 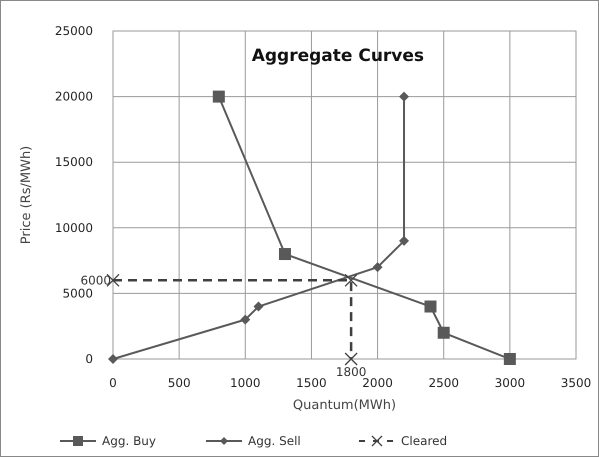 I want to click on x-tick-label: 2500, so click(x=443, y=383).